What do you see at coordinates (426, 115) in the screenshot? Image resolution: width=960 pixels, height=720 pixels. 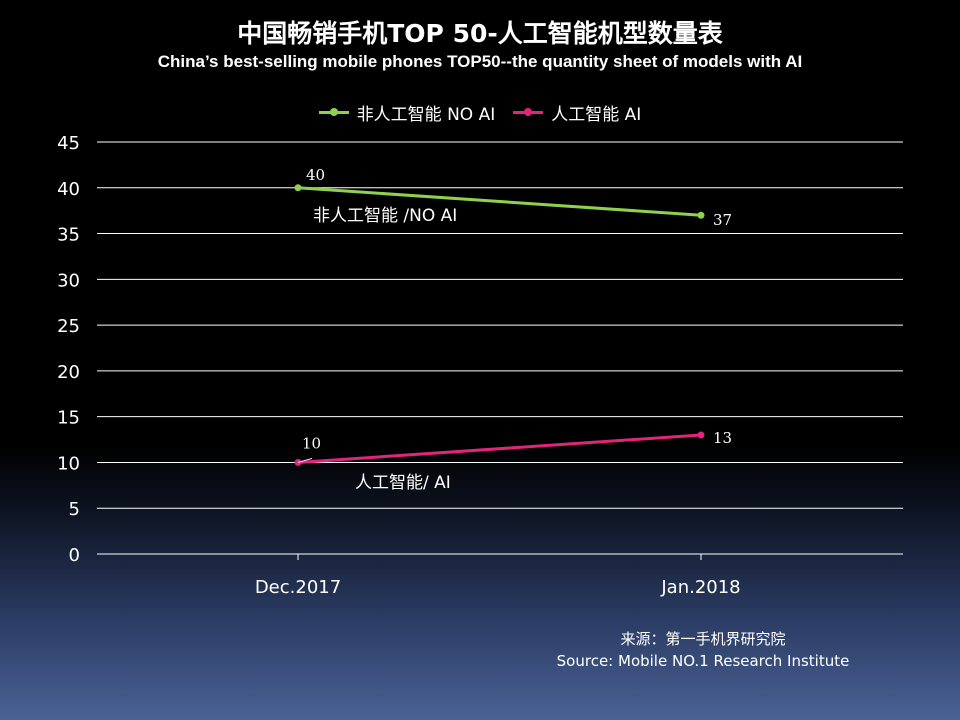 I see `legend-label-no-ai: 非人工智能 NO AI` at bounding box center [426, 115].